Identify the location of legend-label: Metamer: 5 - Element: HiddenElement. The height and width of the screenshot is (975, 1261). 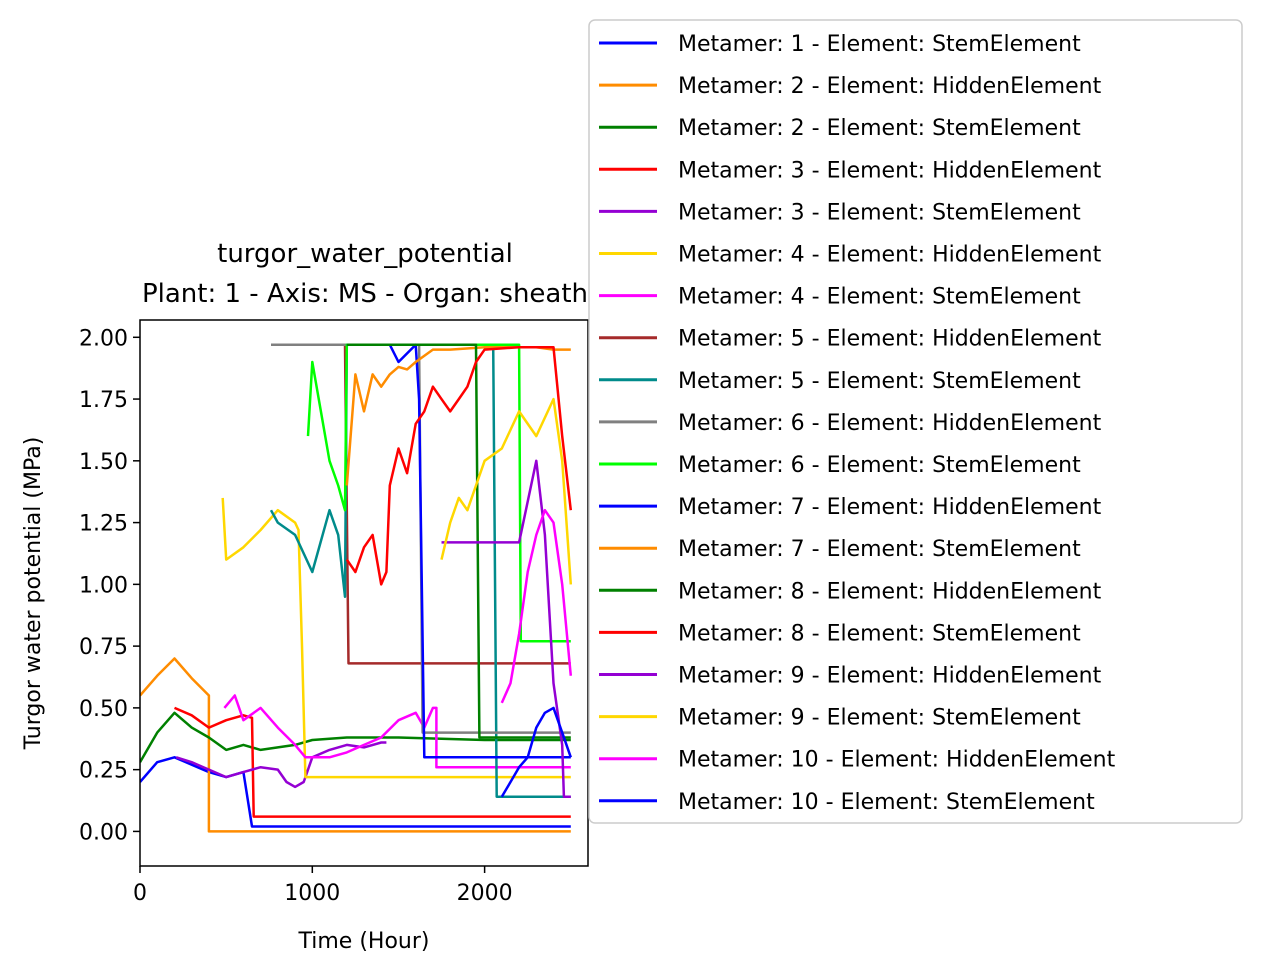
(890, 339).